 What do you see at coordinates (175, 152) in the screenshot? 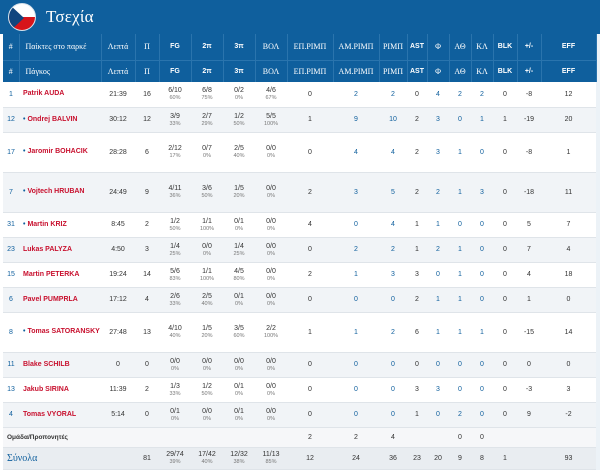
I see `shooting-cell: 2/12 17%` at bounding box center [175, 152].